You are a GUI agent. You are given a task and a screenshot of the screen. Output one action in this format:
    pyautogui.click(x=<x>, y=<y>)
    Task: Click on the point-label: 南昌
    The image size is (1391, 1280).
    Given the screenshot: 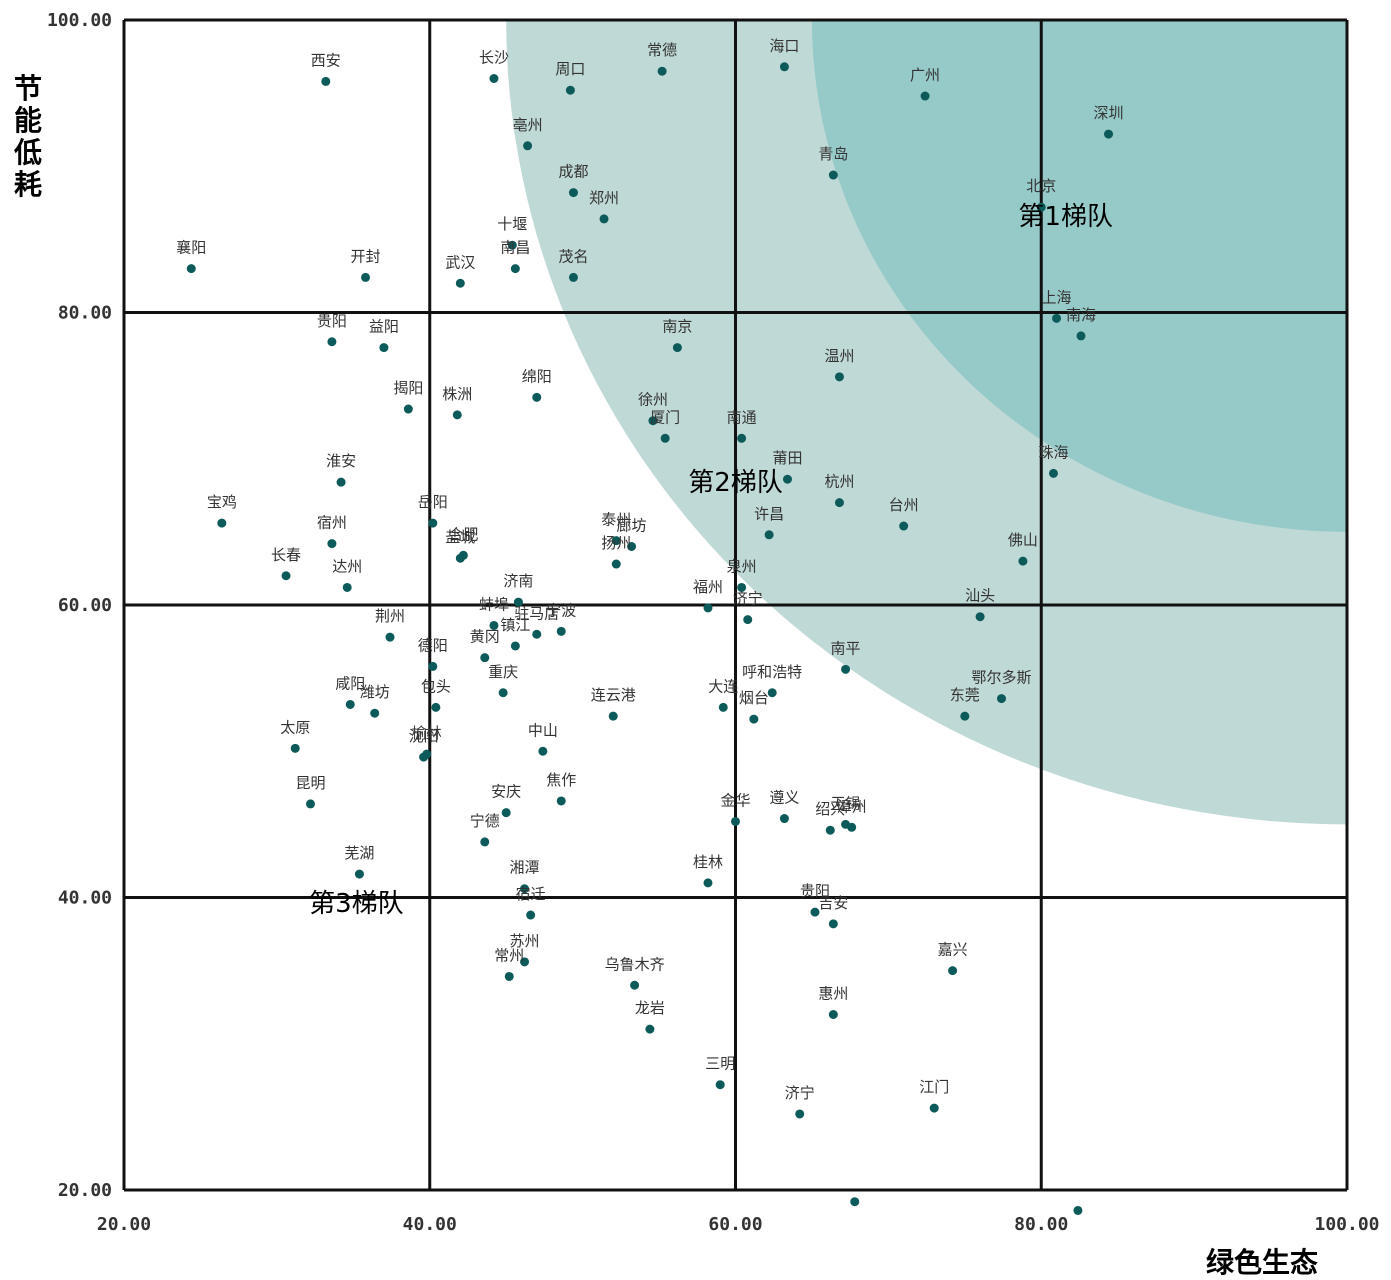 What is the action you would take?
    pyautogui.click(x=515, y=248)
    